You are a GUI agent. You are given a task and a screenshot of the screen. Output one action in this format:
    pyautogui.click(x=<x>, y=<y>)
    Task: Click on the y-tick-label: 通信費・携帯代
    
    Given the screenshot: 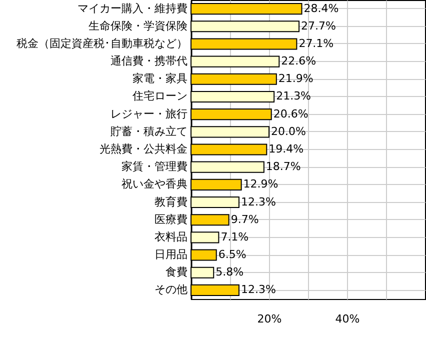 What is the action you would take?
    pyautogui.click(x=149, y=61)
    